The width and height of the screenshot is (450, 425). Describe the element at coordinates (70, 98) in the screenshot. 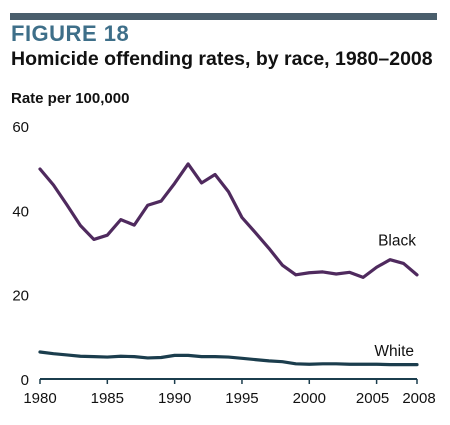

I see `y-axis-label: Rate per 100,000` at that location.